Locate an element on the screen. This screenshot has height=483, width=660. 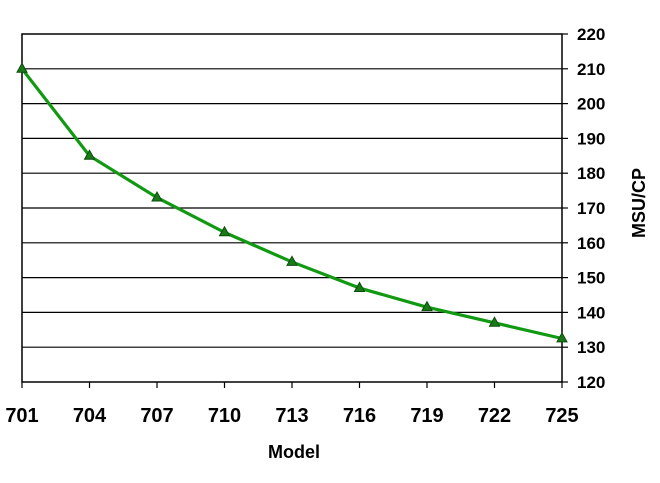
y-tick-label: 200 is located at coordinates (591, 104).